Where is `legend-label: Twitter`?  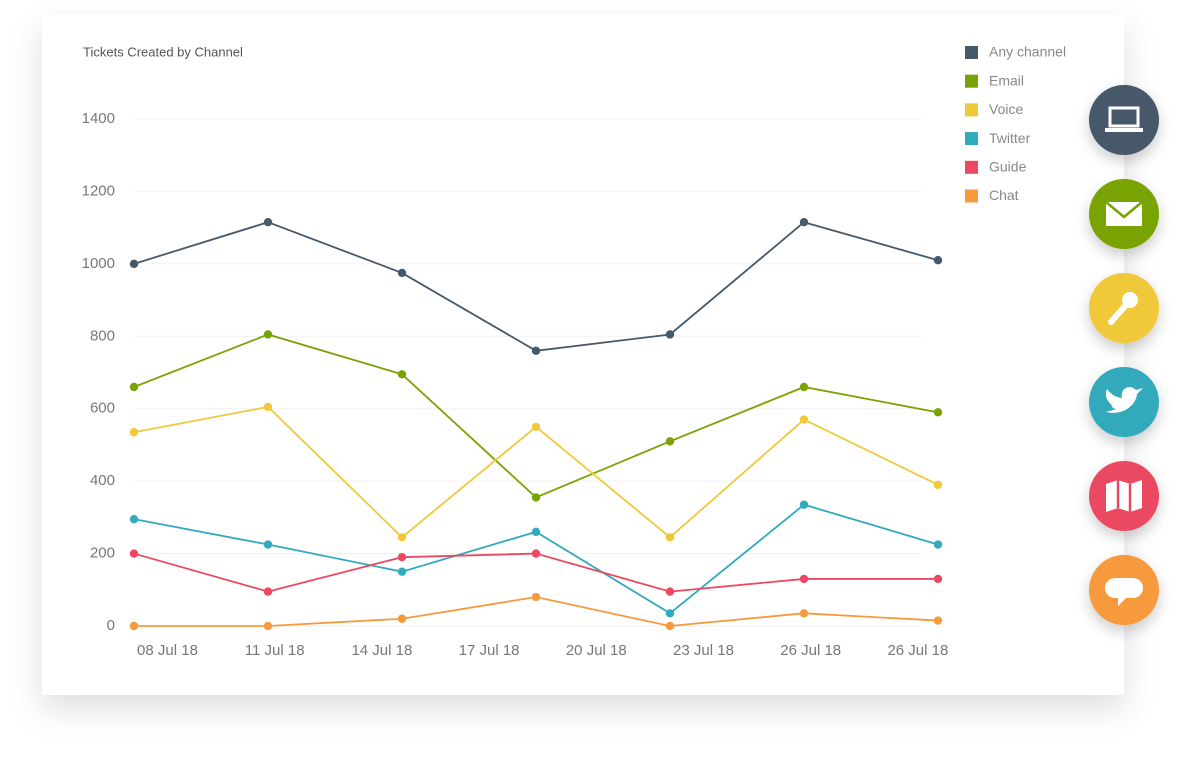
legend-label: Twitter is located at coordinates (1010, 138).